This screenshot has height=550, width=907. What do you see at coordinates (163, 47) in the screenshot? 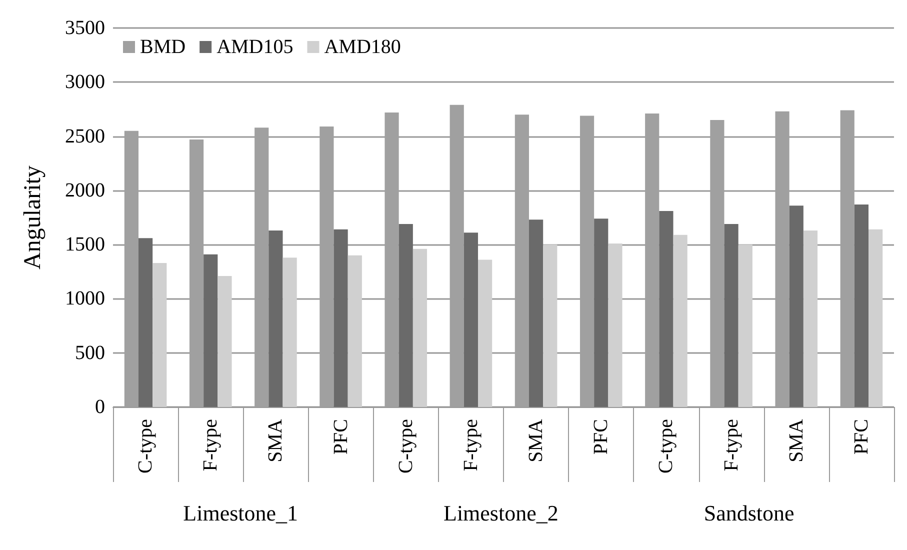
I see `legend-label: BMD` at bounding box center [163, 47].